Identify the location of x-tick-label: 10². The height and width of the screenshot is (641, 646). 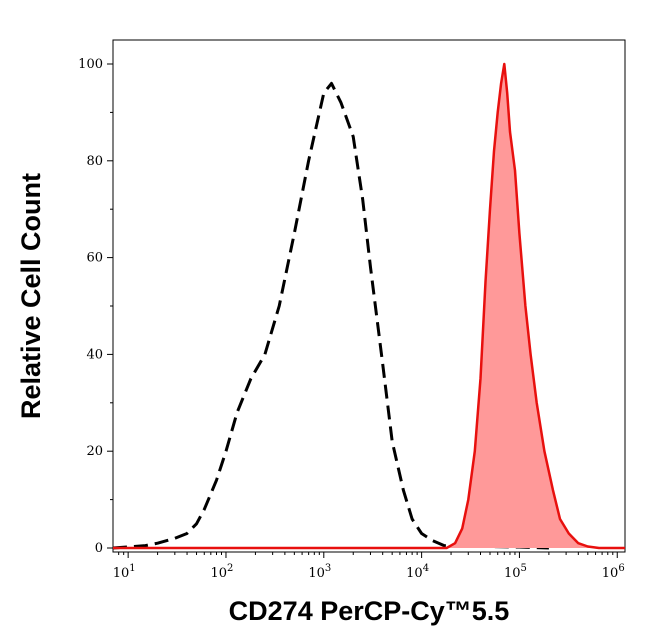
(222, 572).